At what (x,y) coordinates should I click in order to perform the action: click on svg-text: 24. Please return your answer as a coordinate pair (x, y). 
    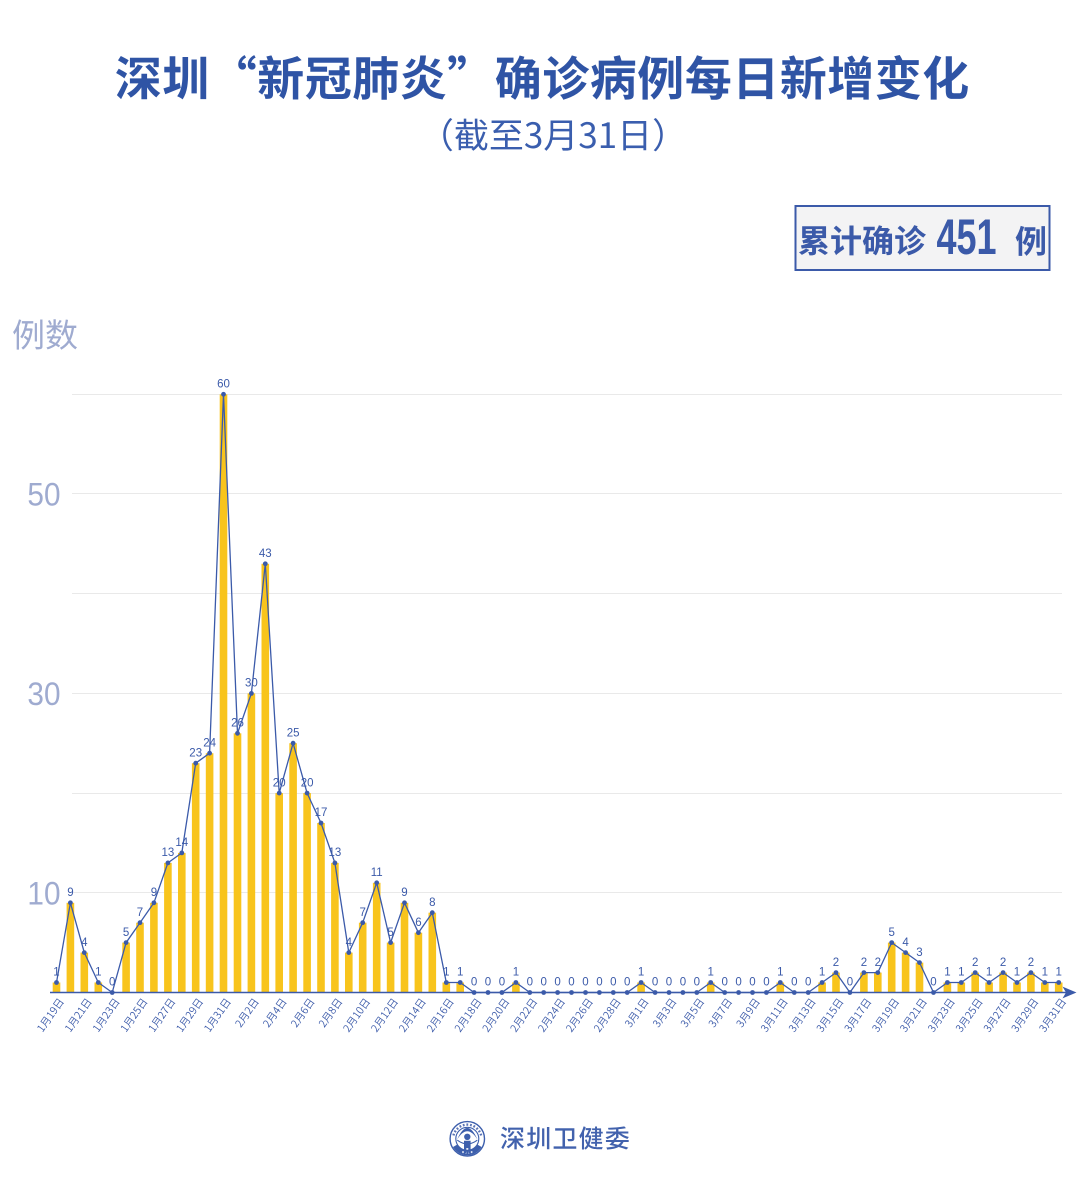
    Looking at the image, I should click on (209, 743).